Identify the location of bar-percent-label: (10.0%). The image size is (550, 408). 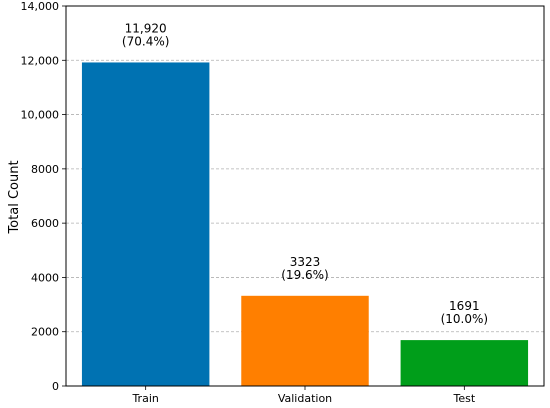
(464, 319).